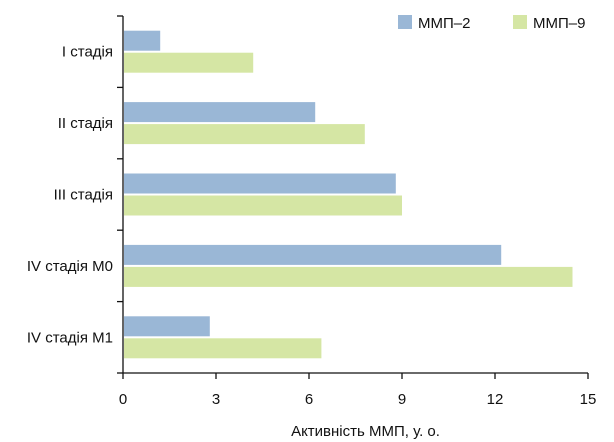 This screenshot has height=442, width=614. I want to click on x-axis-title: Активність ММП, у. о., so click(365, 431).